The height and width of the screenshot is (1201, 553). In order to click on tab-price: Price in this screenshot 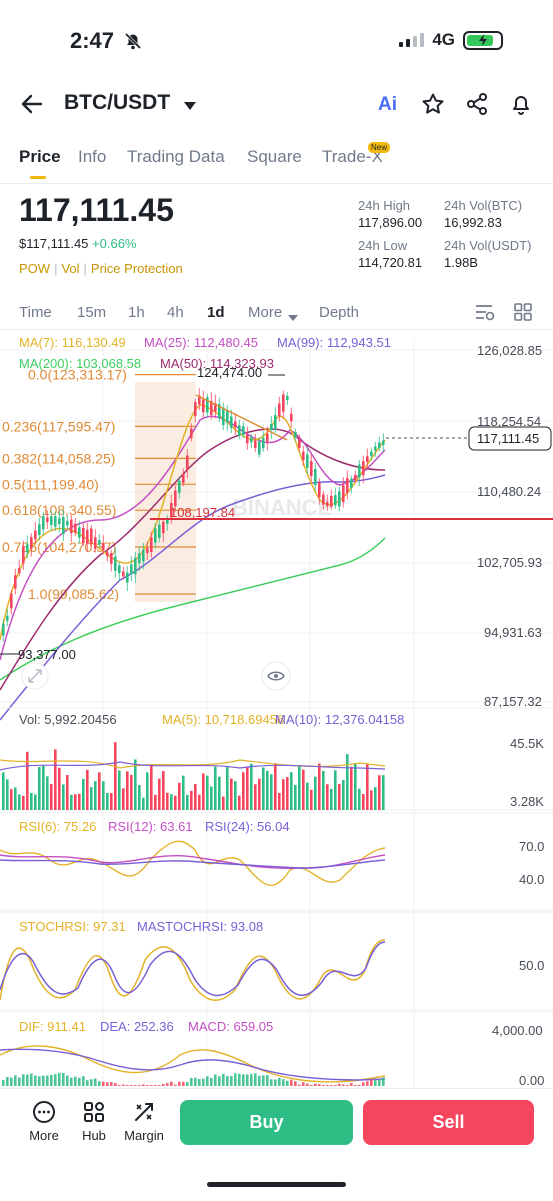, I will do `click(40, 156)`.